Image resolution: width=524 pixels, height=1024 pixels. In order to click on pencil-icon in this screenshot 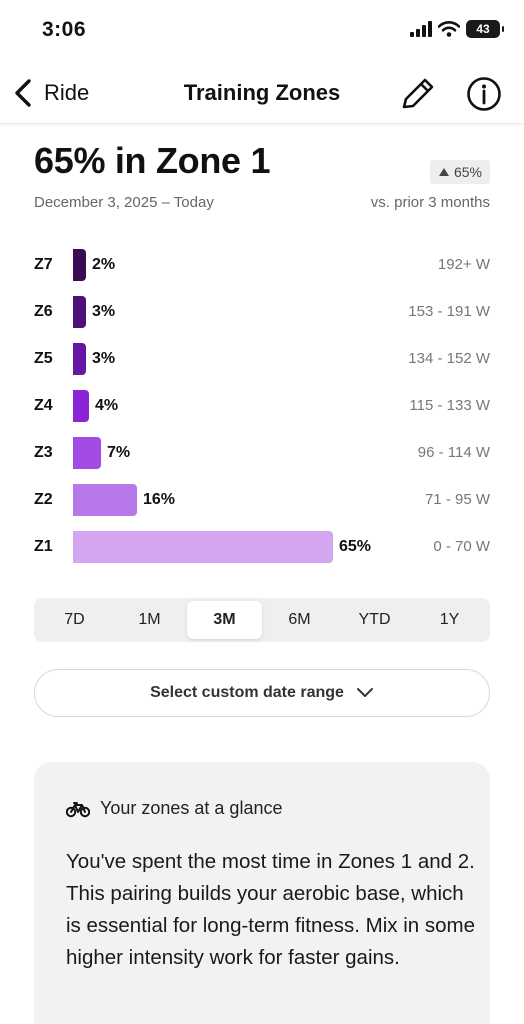, I will do `click(418, 93)`.